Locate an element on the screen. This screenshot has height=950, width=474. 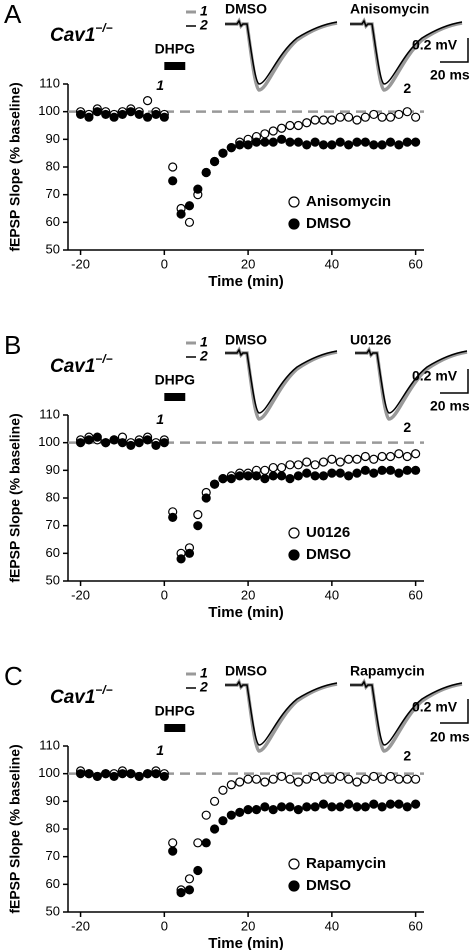
stimulus-bar is located at coordinates (175, 397).